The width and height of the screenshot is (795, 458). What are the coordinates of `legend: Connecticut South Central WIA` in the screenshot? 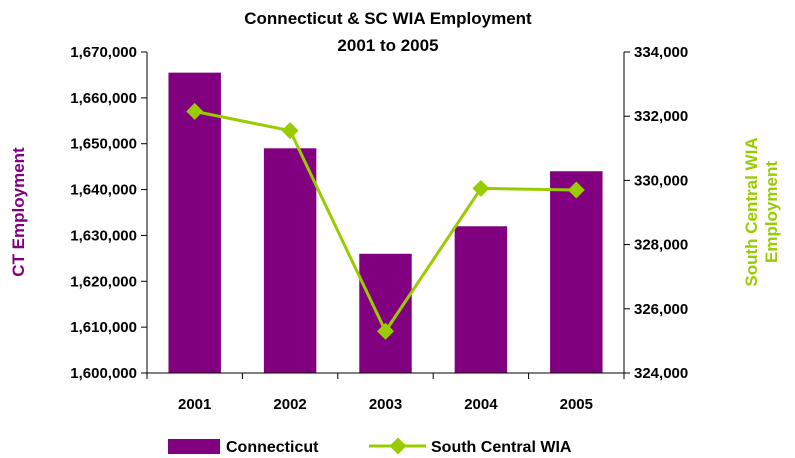 It's located at (370, 446).